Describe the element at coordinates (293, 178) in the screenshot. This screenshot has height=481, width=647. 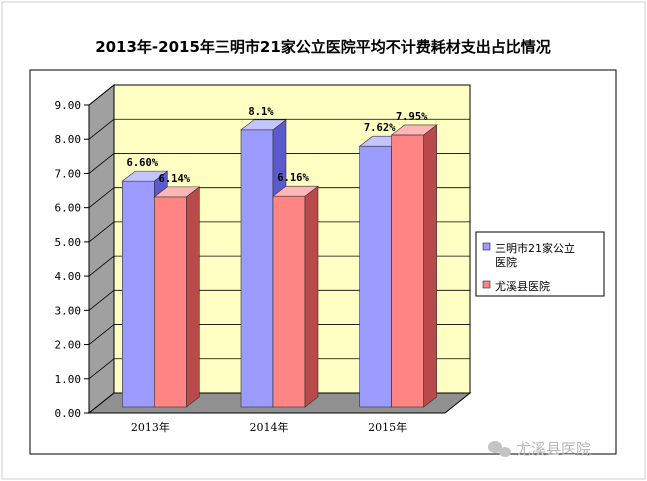
I see `data-label: 6.16%` at that location.